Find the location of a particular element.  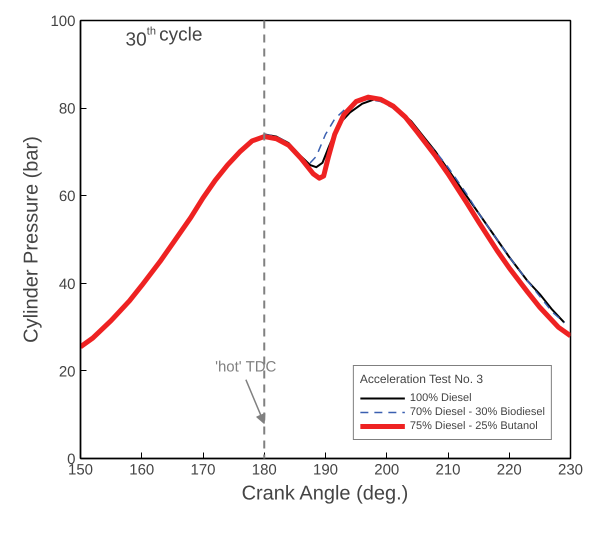

x-tick-label: 220 is located at coordinates (509, 470).